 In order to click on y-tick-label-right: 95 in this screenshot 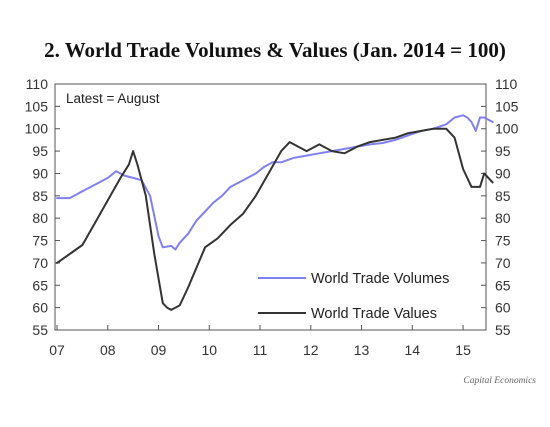, I will do `click(503, 151)`.